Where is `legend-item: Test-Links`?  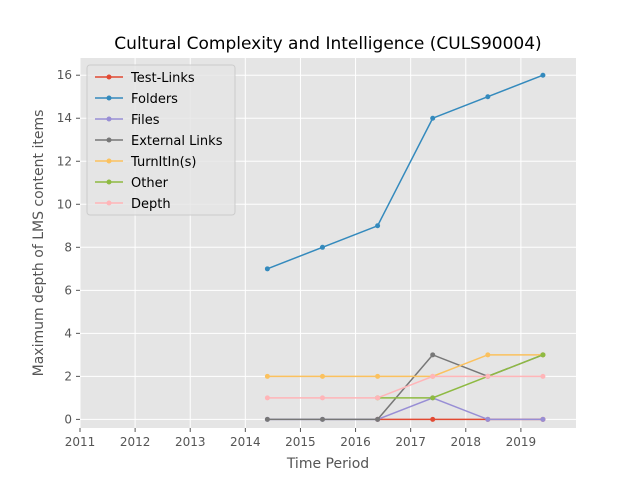
legend-item: Test-Links is located at coordinates (145, 78).